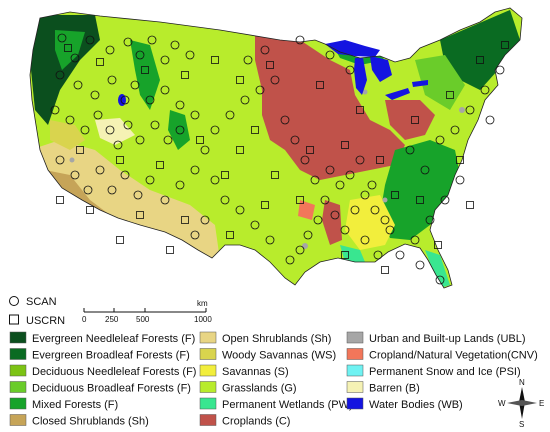 This screenshot has height=432, width=550. What do you see at coordinates (256, 422) in the screenshot?
I see `legend-label: Croplands (C)` at bounding box center [256, 422].